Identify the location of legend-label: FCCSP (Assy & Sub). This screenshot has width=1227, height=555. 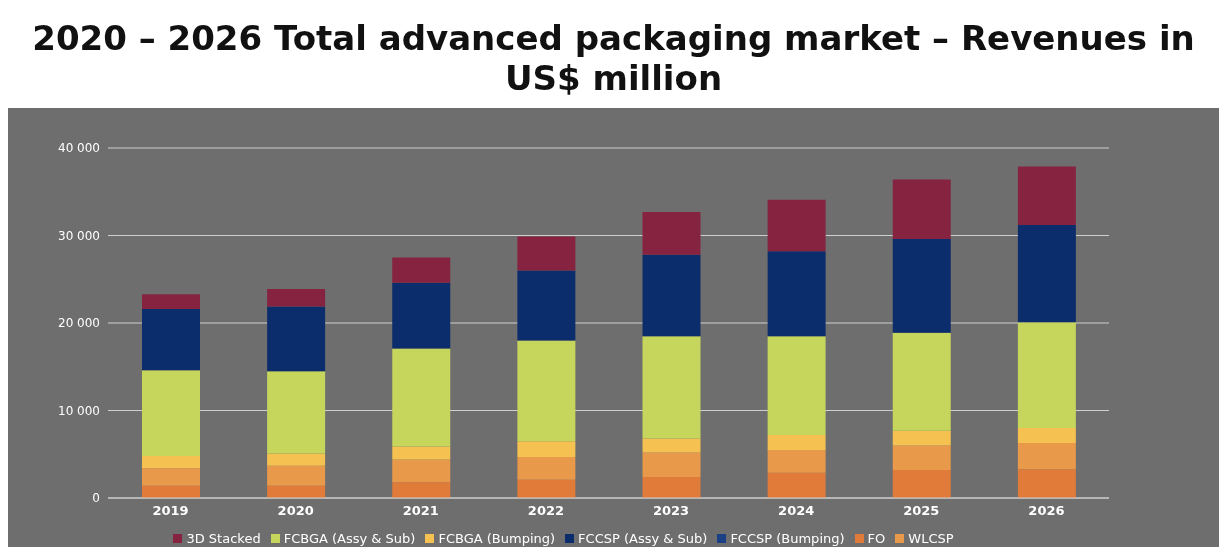
(643, 538).